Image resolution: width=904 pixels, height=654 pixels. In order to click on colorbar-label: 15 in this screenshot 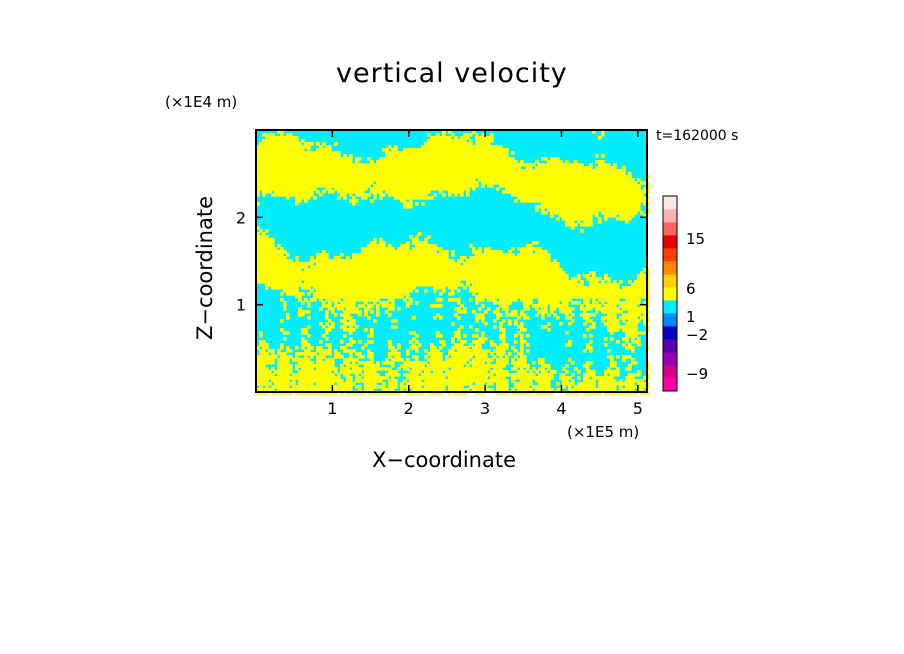, I will do `click(695, 239)`.